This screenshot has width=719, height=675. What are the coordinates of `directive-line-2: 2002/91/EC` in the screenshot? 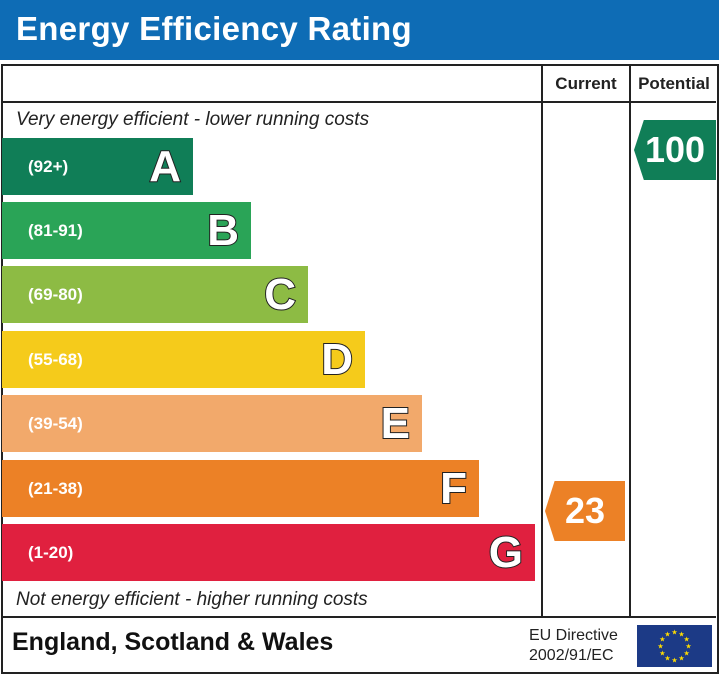 It's located at (571, 655).